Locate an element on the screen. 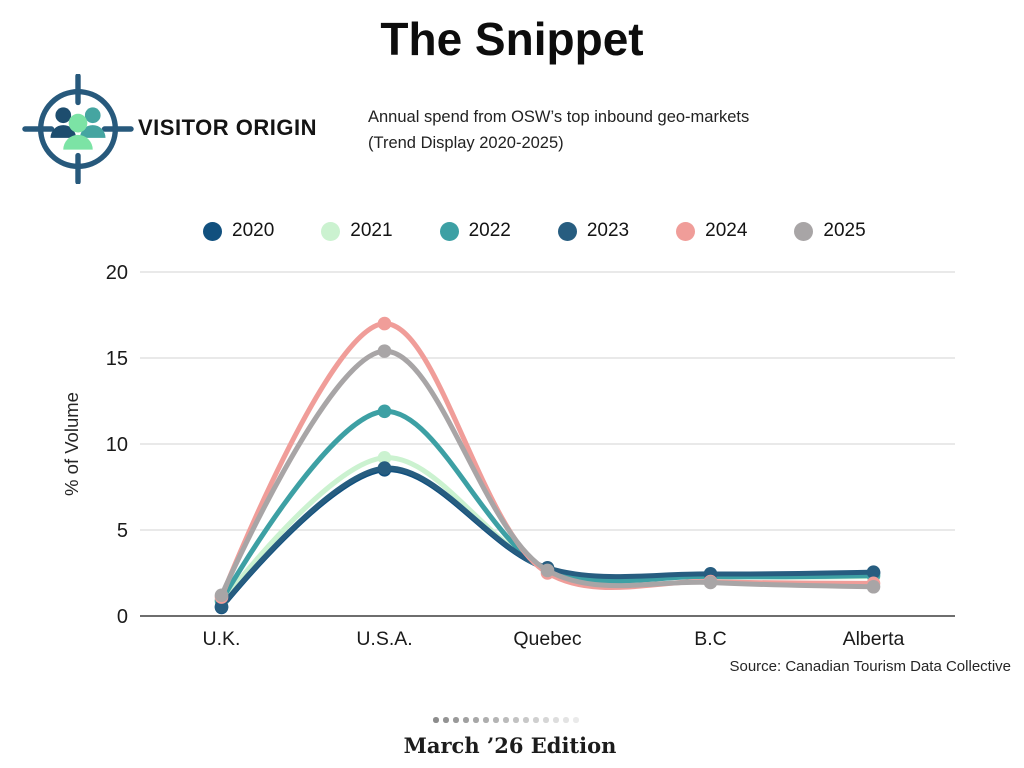 Image resolution: width=1024 pixels, height=768 pixels. y-tick-label: 5 is located at coordinates (122, 531).